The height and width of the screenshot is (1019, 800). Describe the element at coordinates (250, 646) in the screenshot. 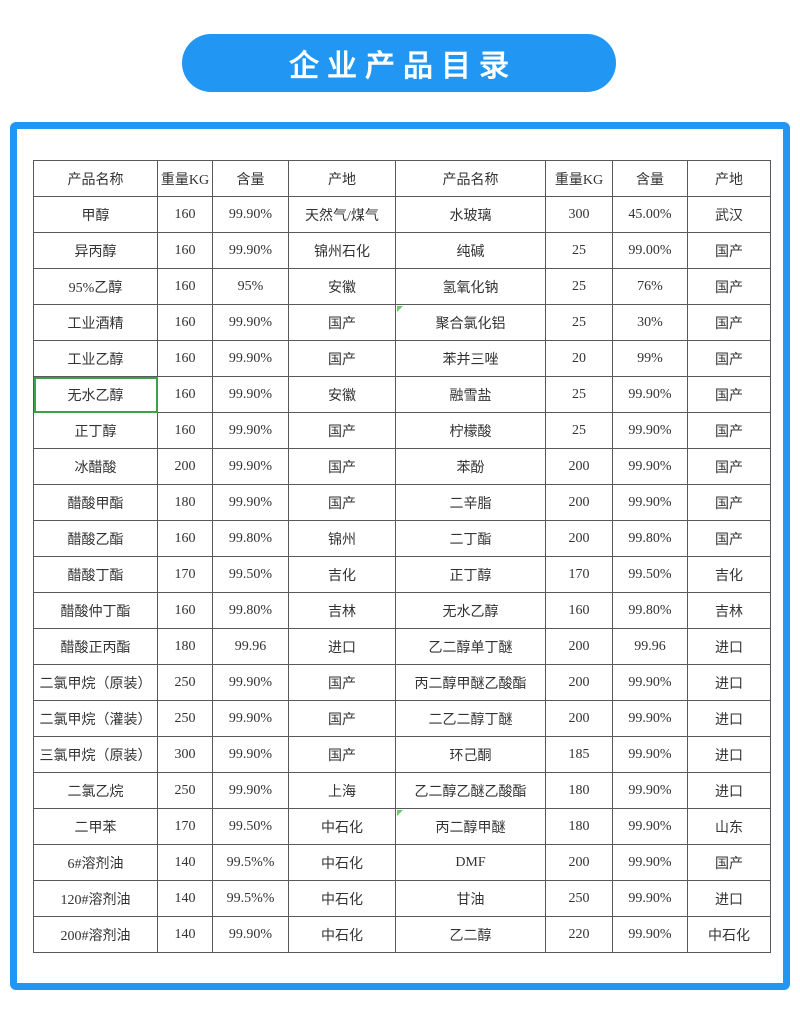

I see `table-cell: 99.96` at that location.